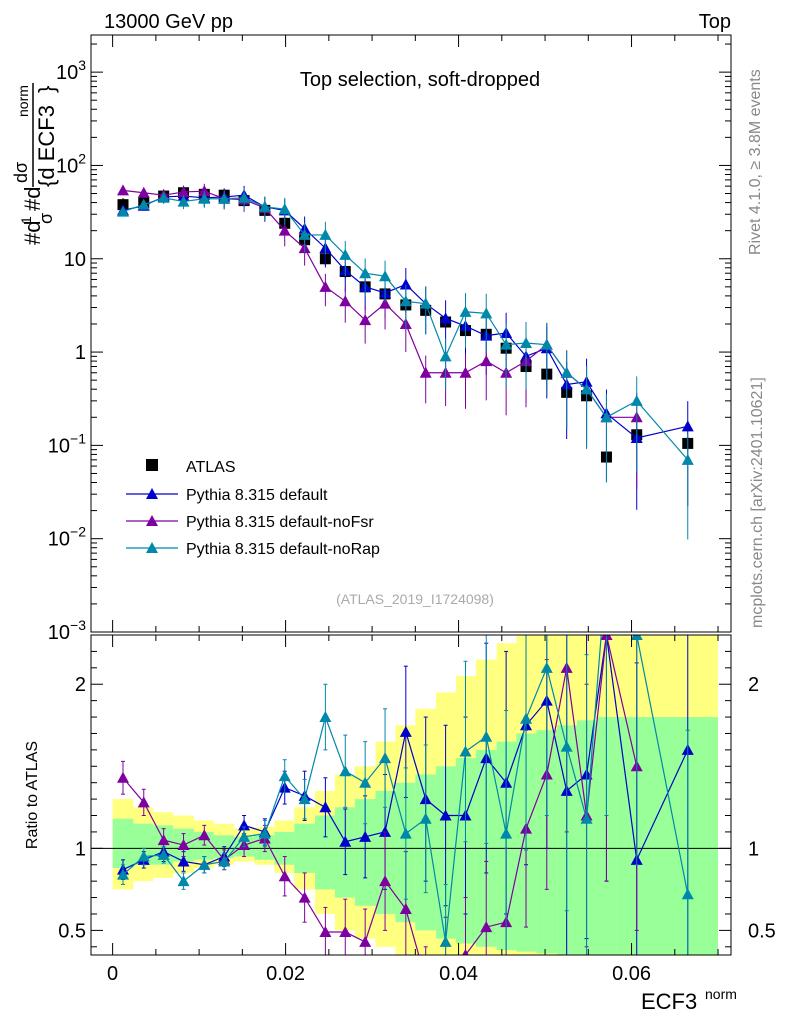  Describe the element at coordinates (415, 599) in the screenshot. I see `analysis-id: (ATLAS_2019_I1724098)` at that location.